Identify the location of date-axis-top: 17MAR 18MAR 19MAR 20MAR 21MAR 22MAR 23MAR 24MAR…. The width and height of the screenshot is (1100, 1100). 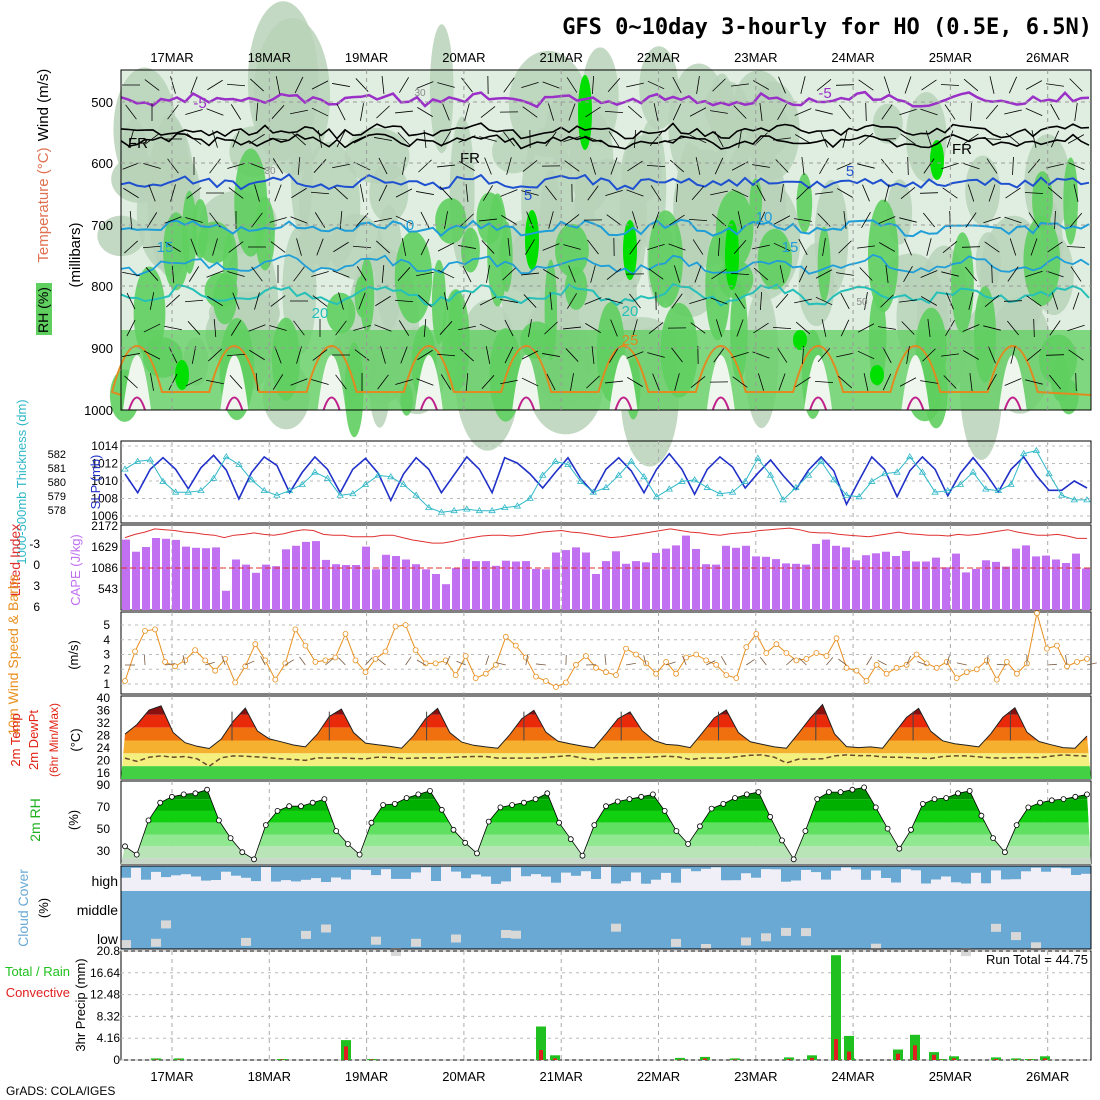
(609, 57).